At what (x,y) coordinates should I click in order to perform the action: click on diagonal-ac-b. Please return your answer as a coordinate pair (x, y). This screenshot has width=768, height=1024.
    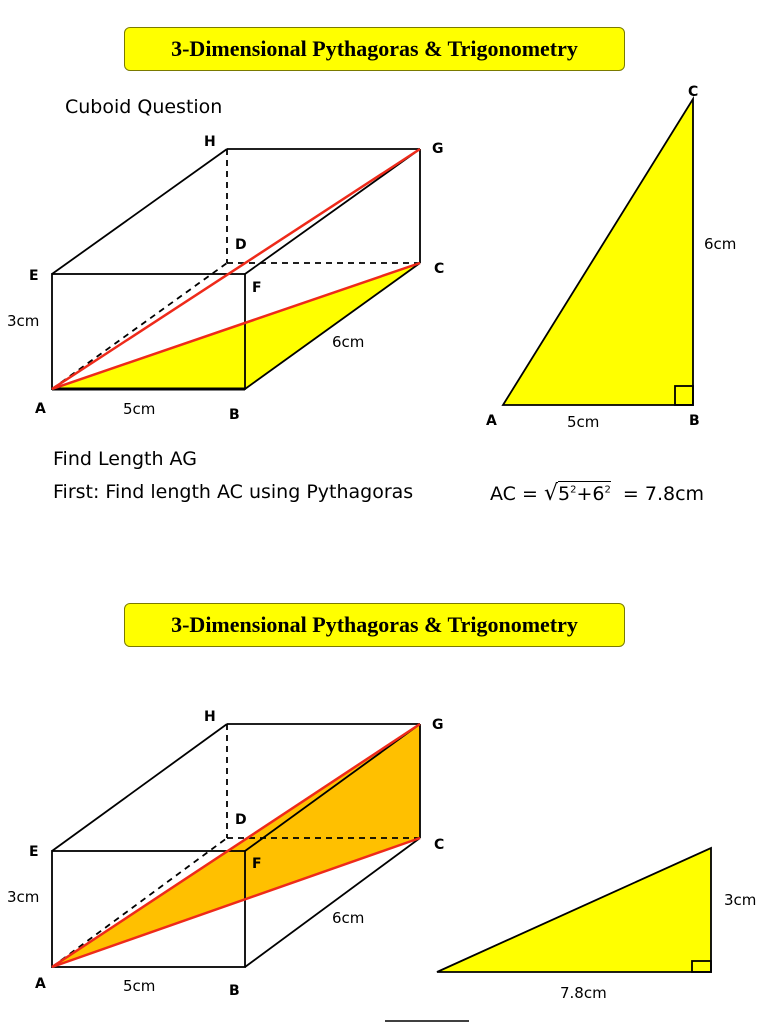
    Looking at the image, I should click on (236, 902).